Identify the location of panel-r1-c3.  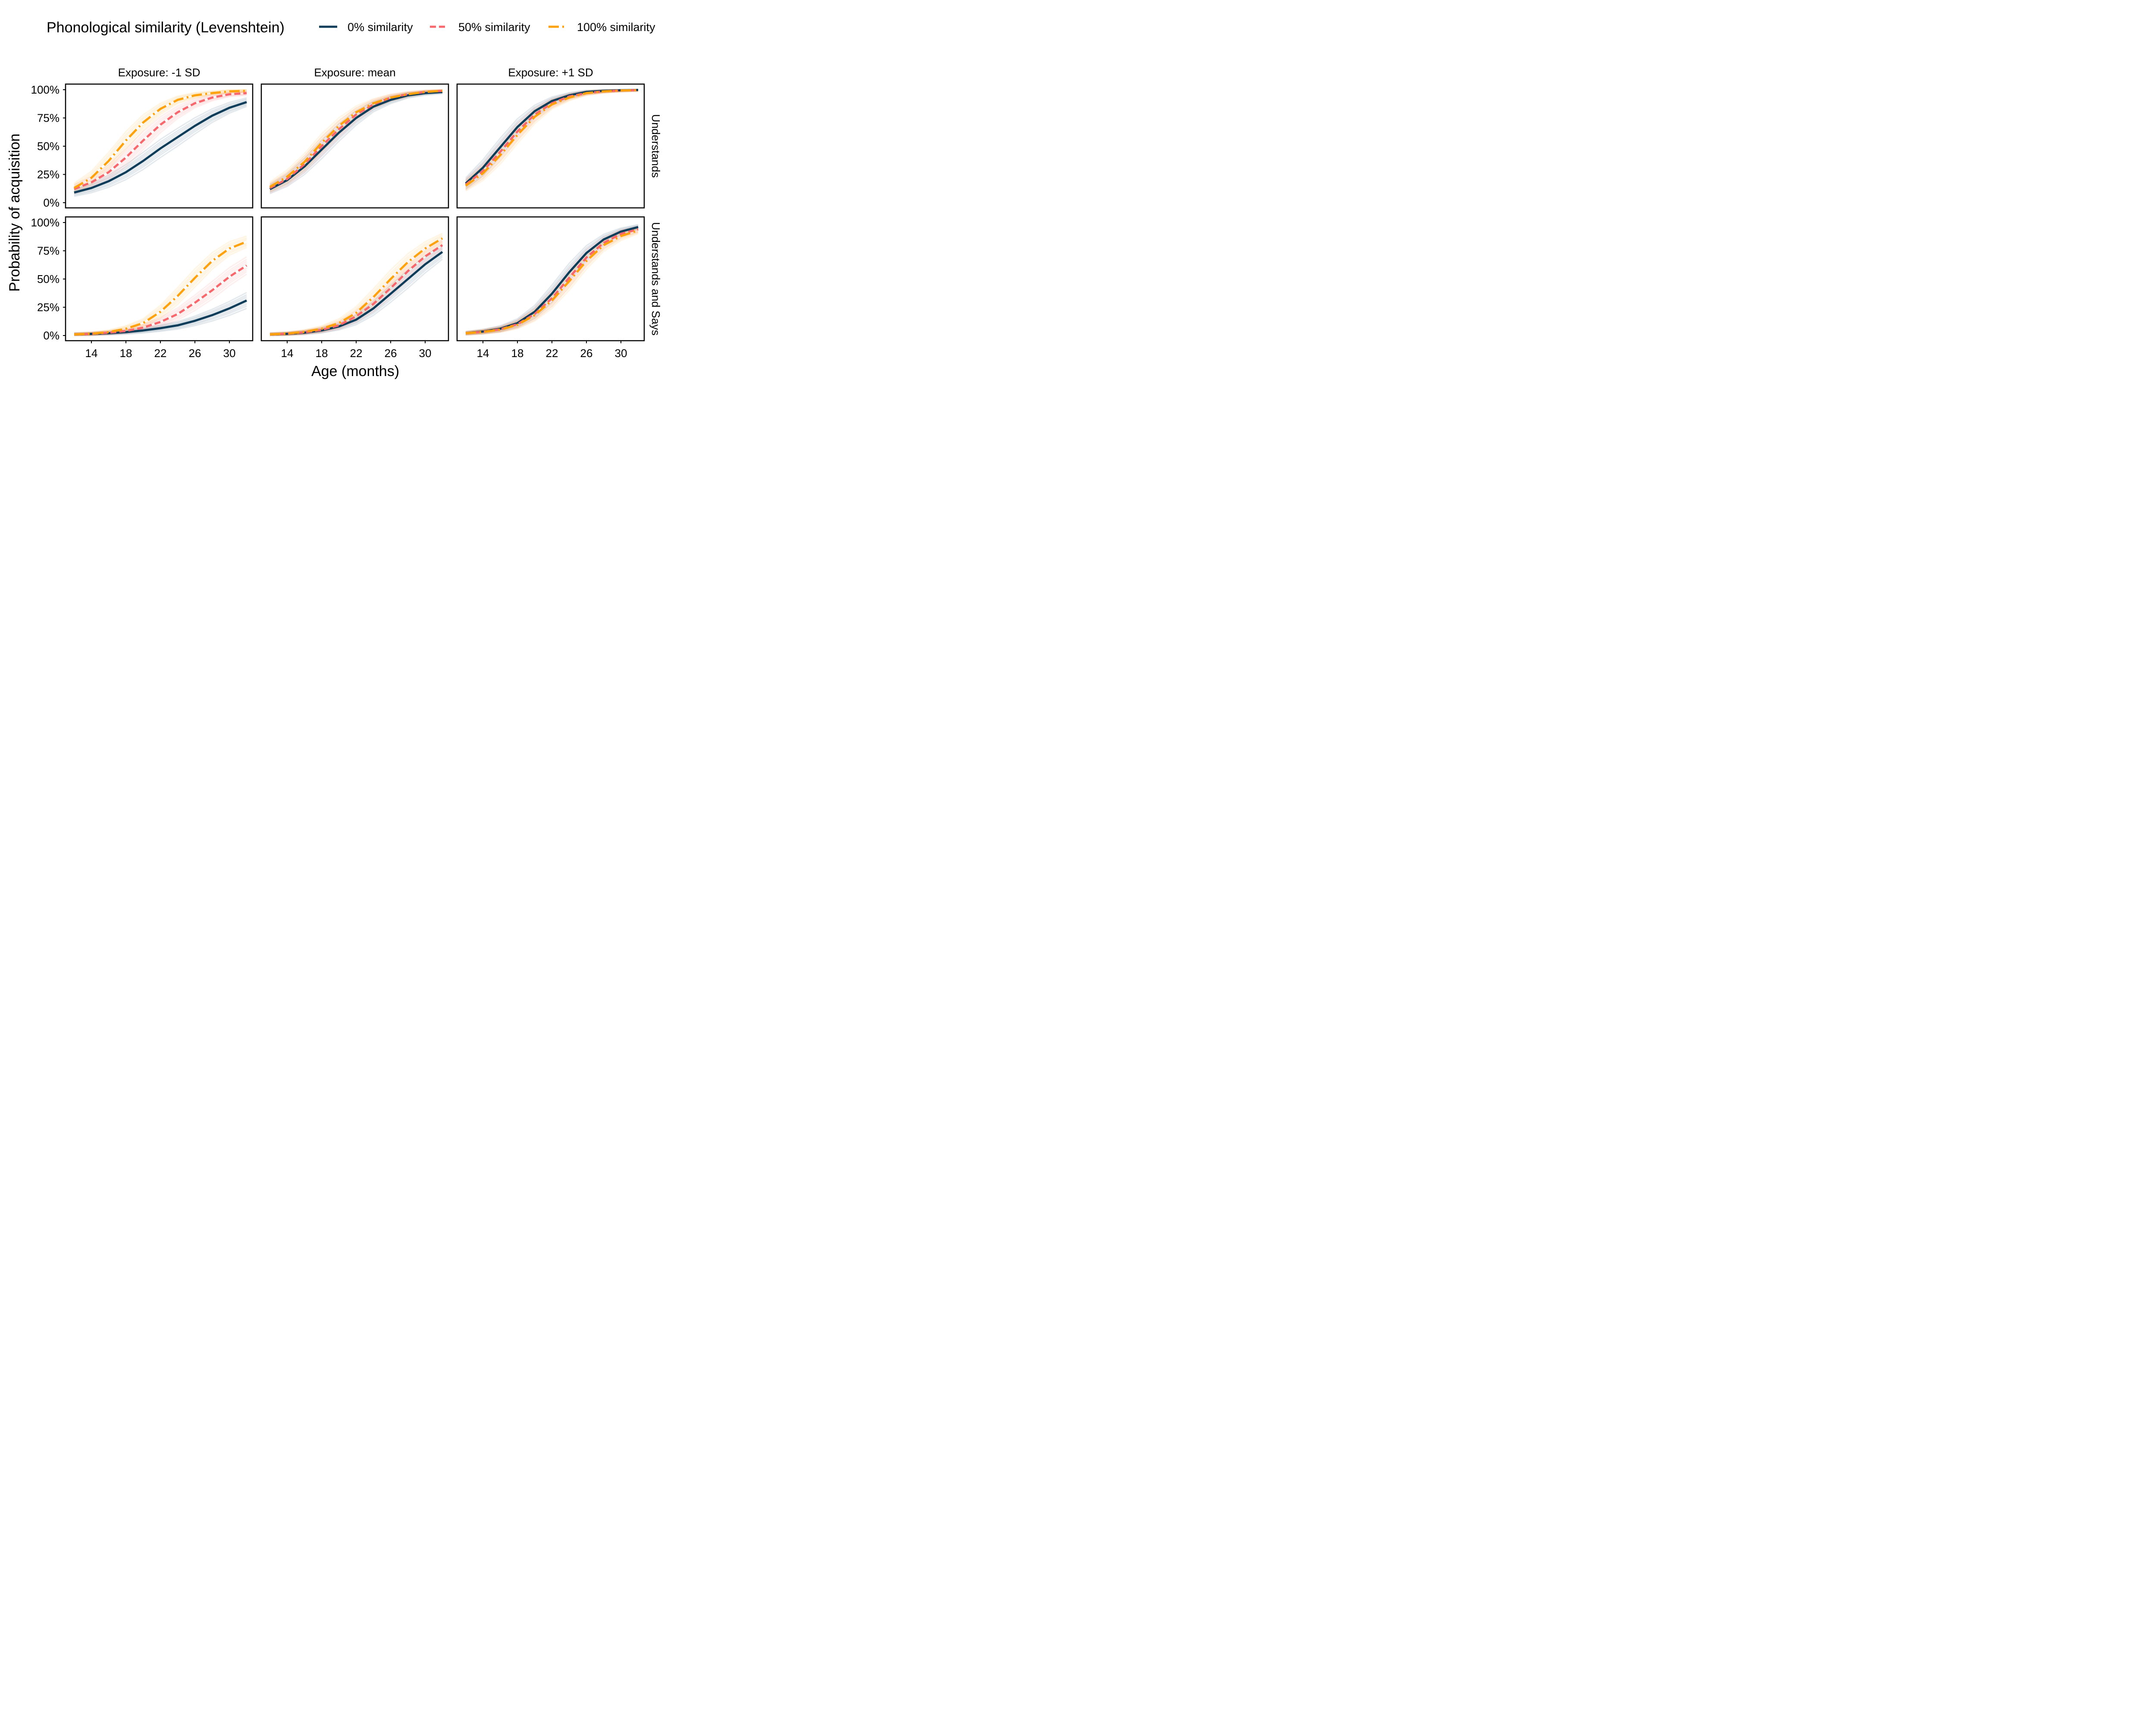
(550, 146).